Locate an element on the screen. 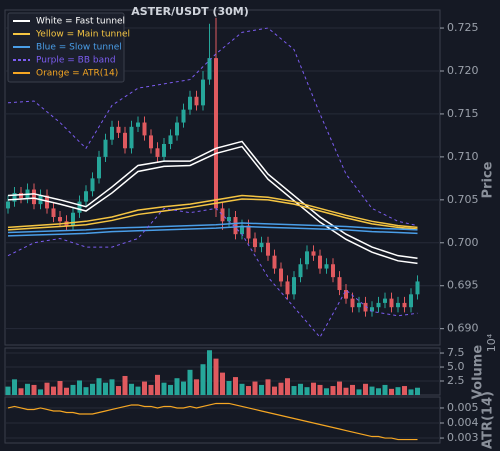  y-tick-label: 0.005 is located at coordinates (463, 407).